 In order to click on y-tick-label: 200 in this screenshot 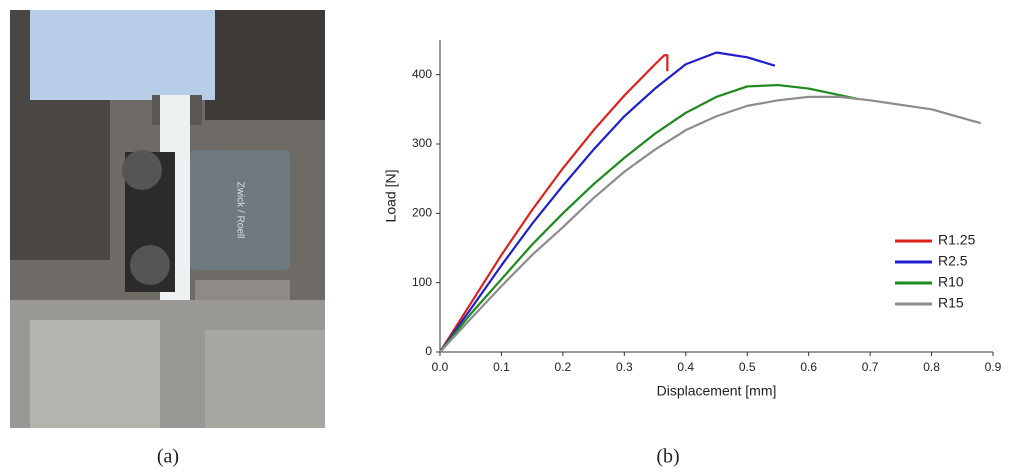, I will do `click(422, 213)`.